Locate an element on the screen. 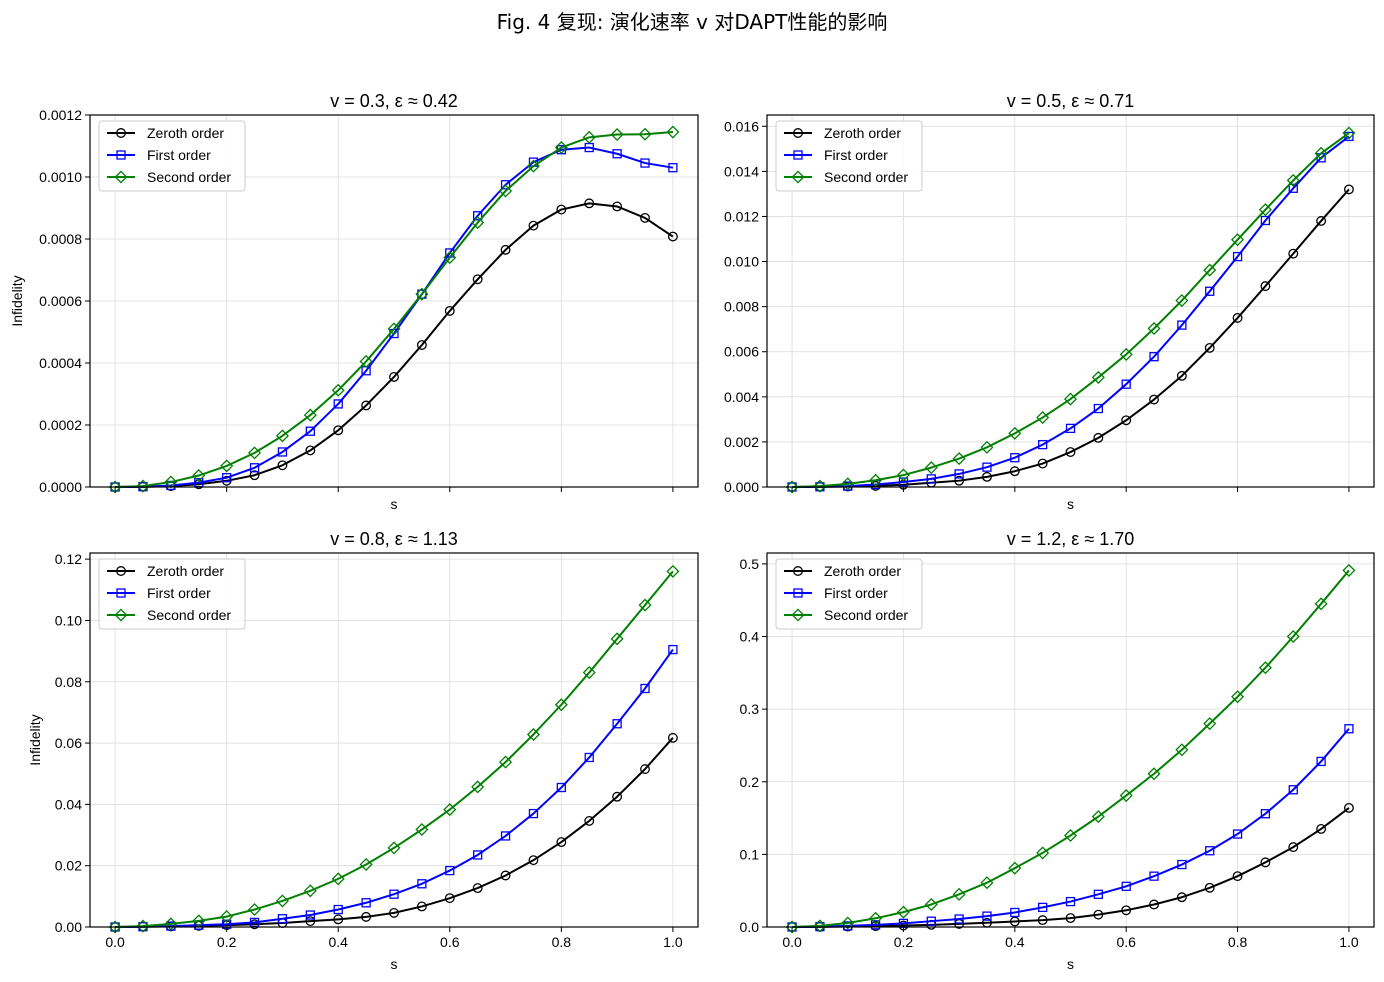  subplot-title: v = 0.5, ε ≈ 0.71 is located at coordinates (1070, 101).